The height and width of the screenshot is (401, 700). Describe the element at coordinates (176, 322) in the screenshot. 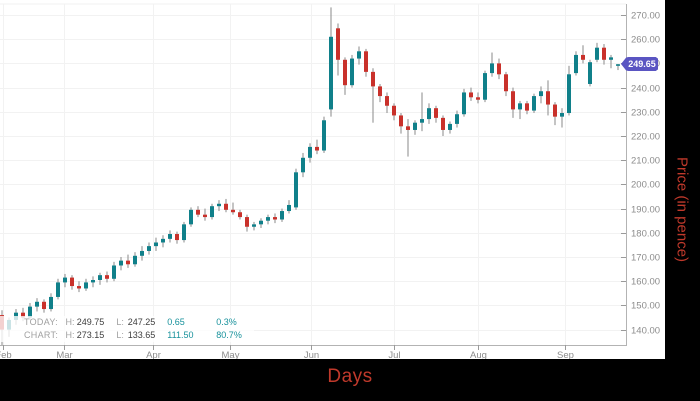

I see `today-change-value: 0.65` at that location.